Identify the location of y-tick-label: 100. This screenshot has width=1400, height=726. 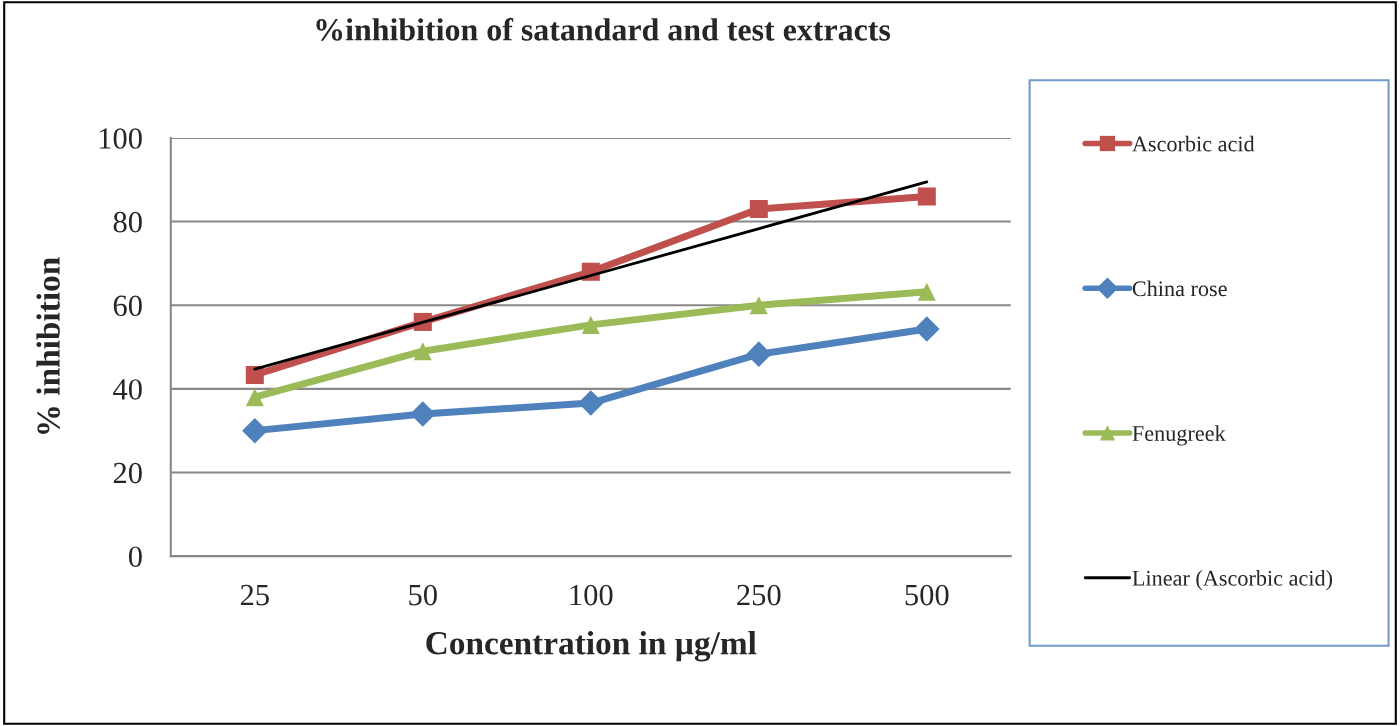
(120, 138).